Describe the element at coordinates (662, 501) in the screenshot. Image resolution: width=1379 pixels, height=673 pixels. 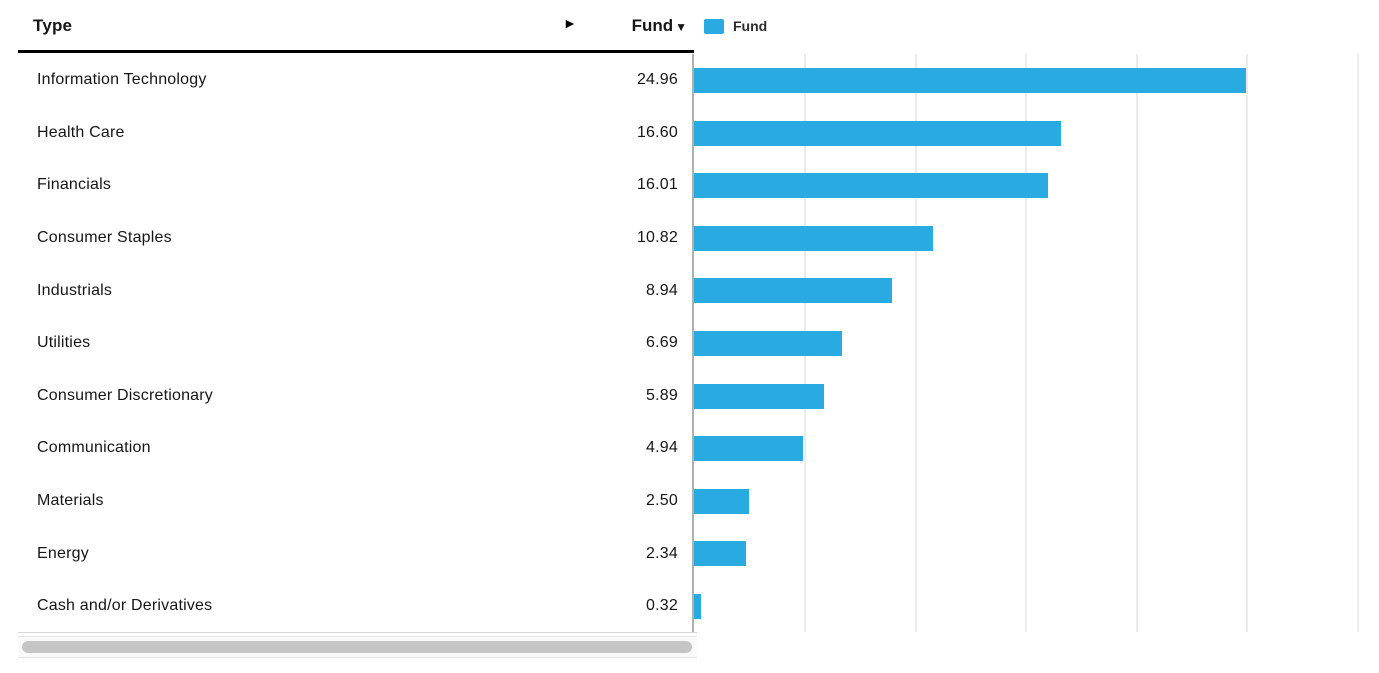
I see `row-fund-value: 2.50` at that location.